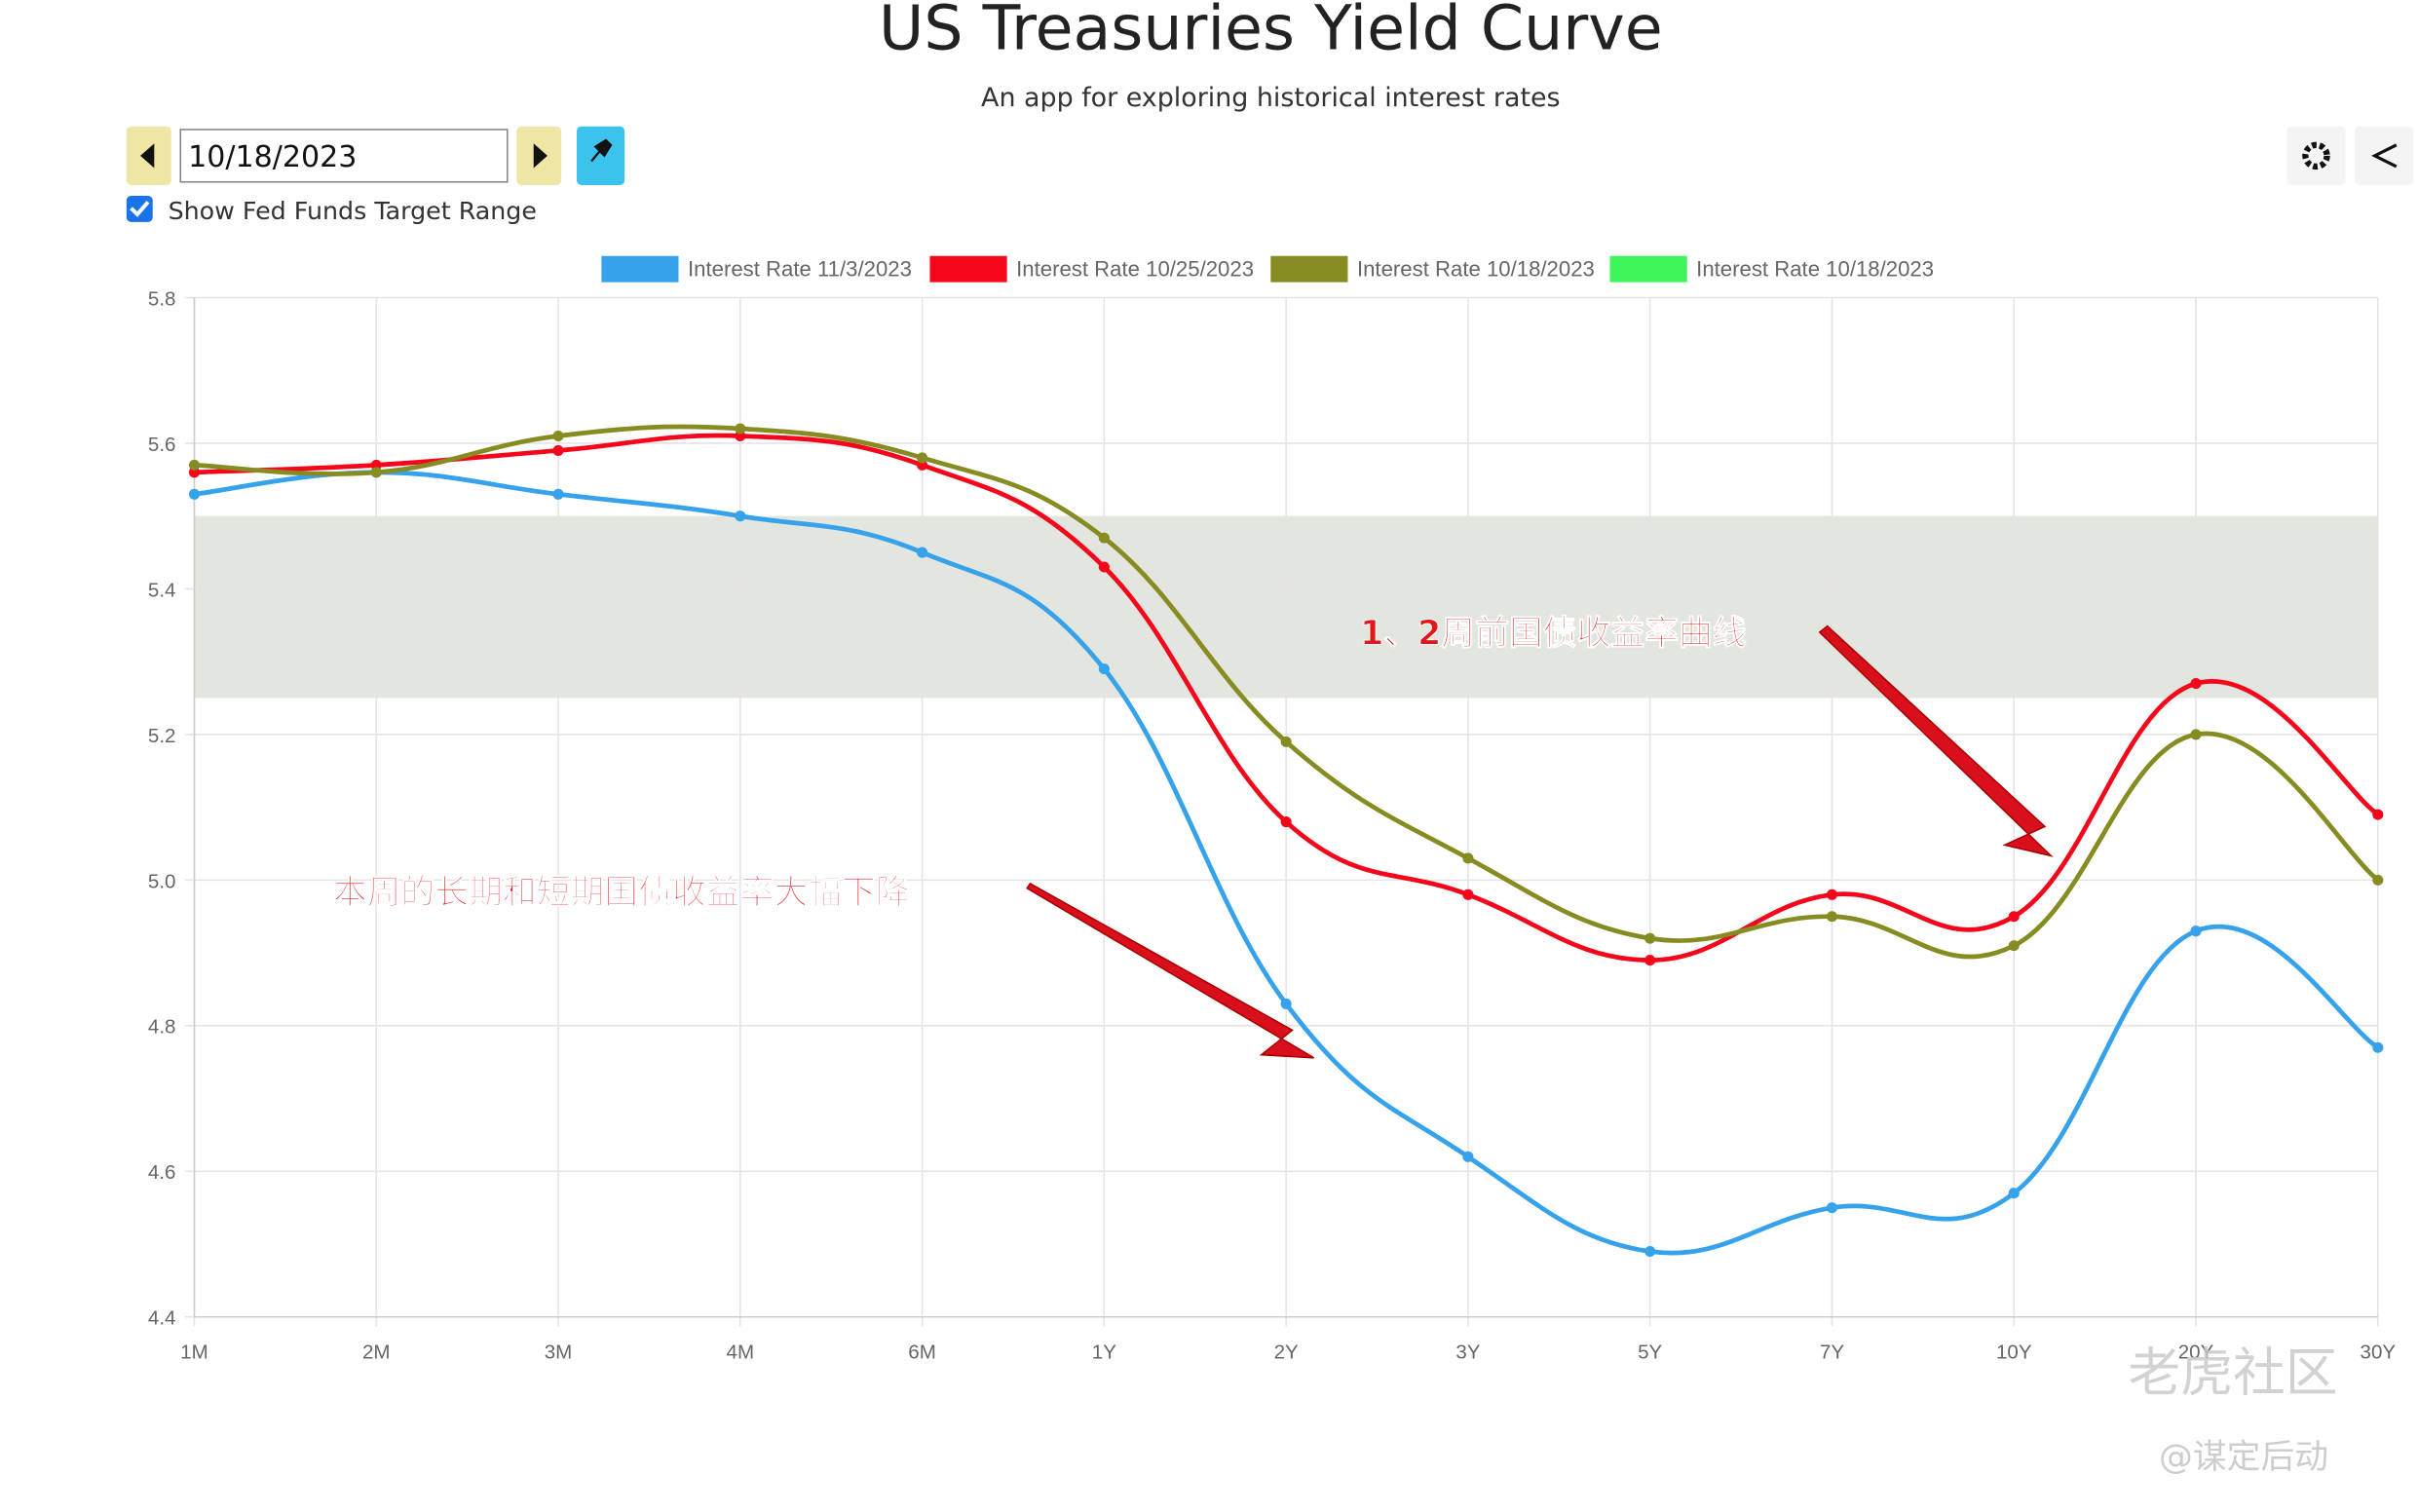  I want to click on y-tick-label: 4.6, so click(162, 1172).